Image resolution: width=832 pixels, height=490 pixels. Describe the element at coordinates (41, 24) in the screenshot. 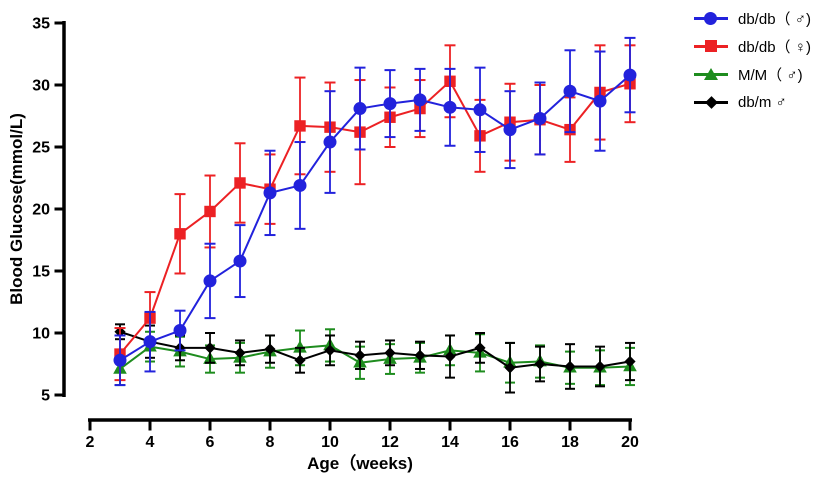

I see `y-tick-label: 35` at that location.